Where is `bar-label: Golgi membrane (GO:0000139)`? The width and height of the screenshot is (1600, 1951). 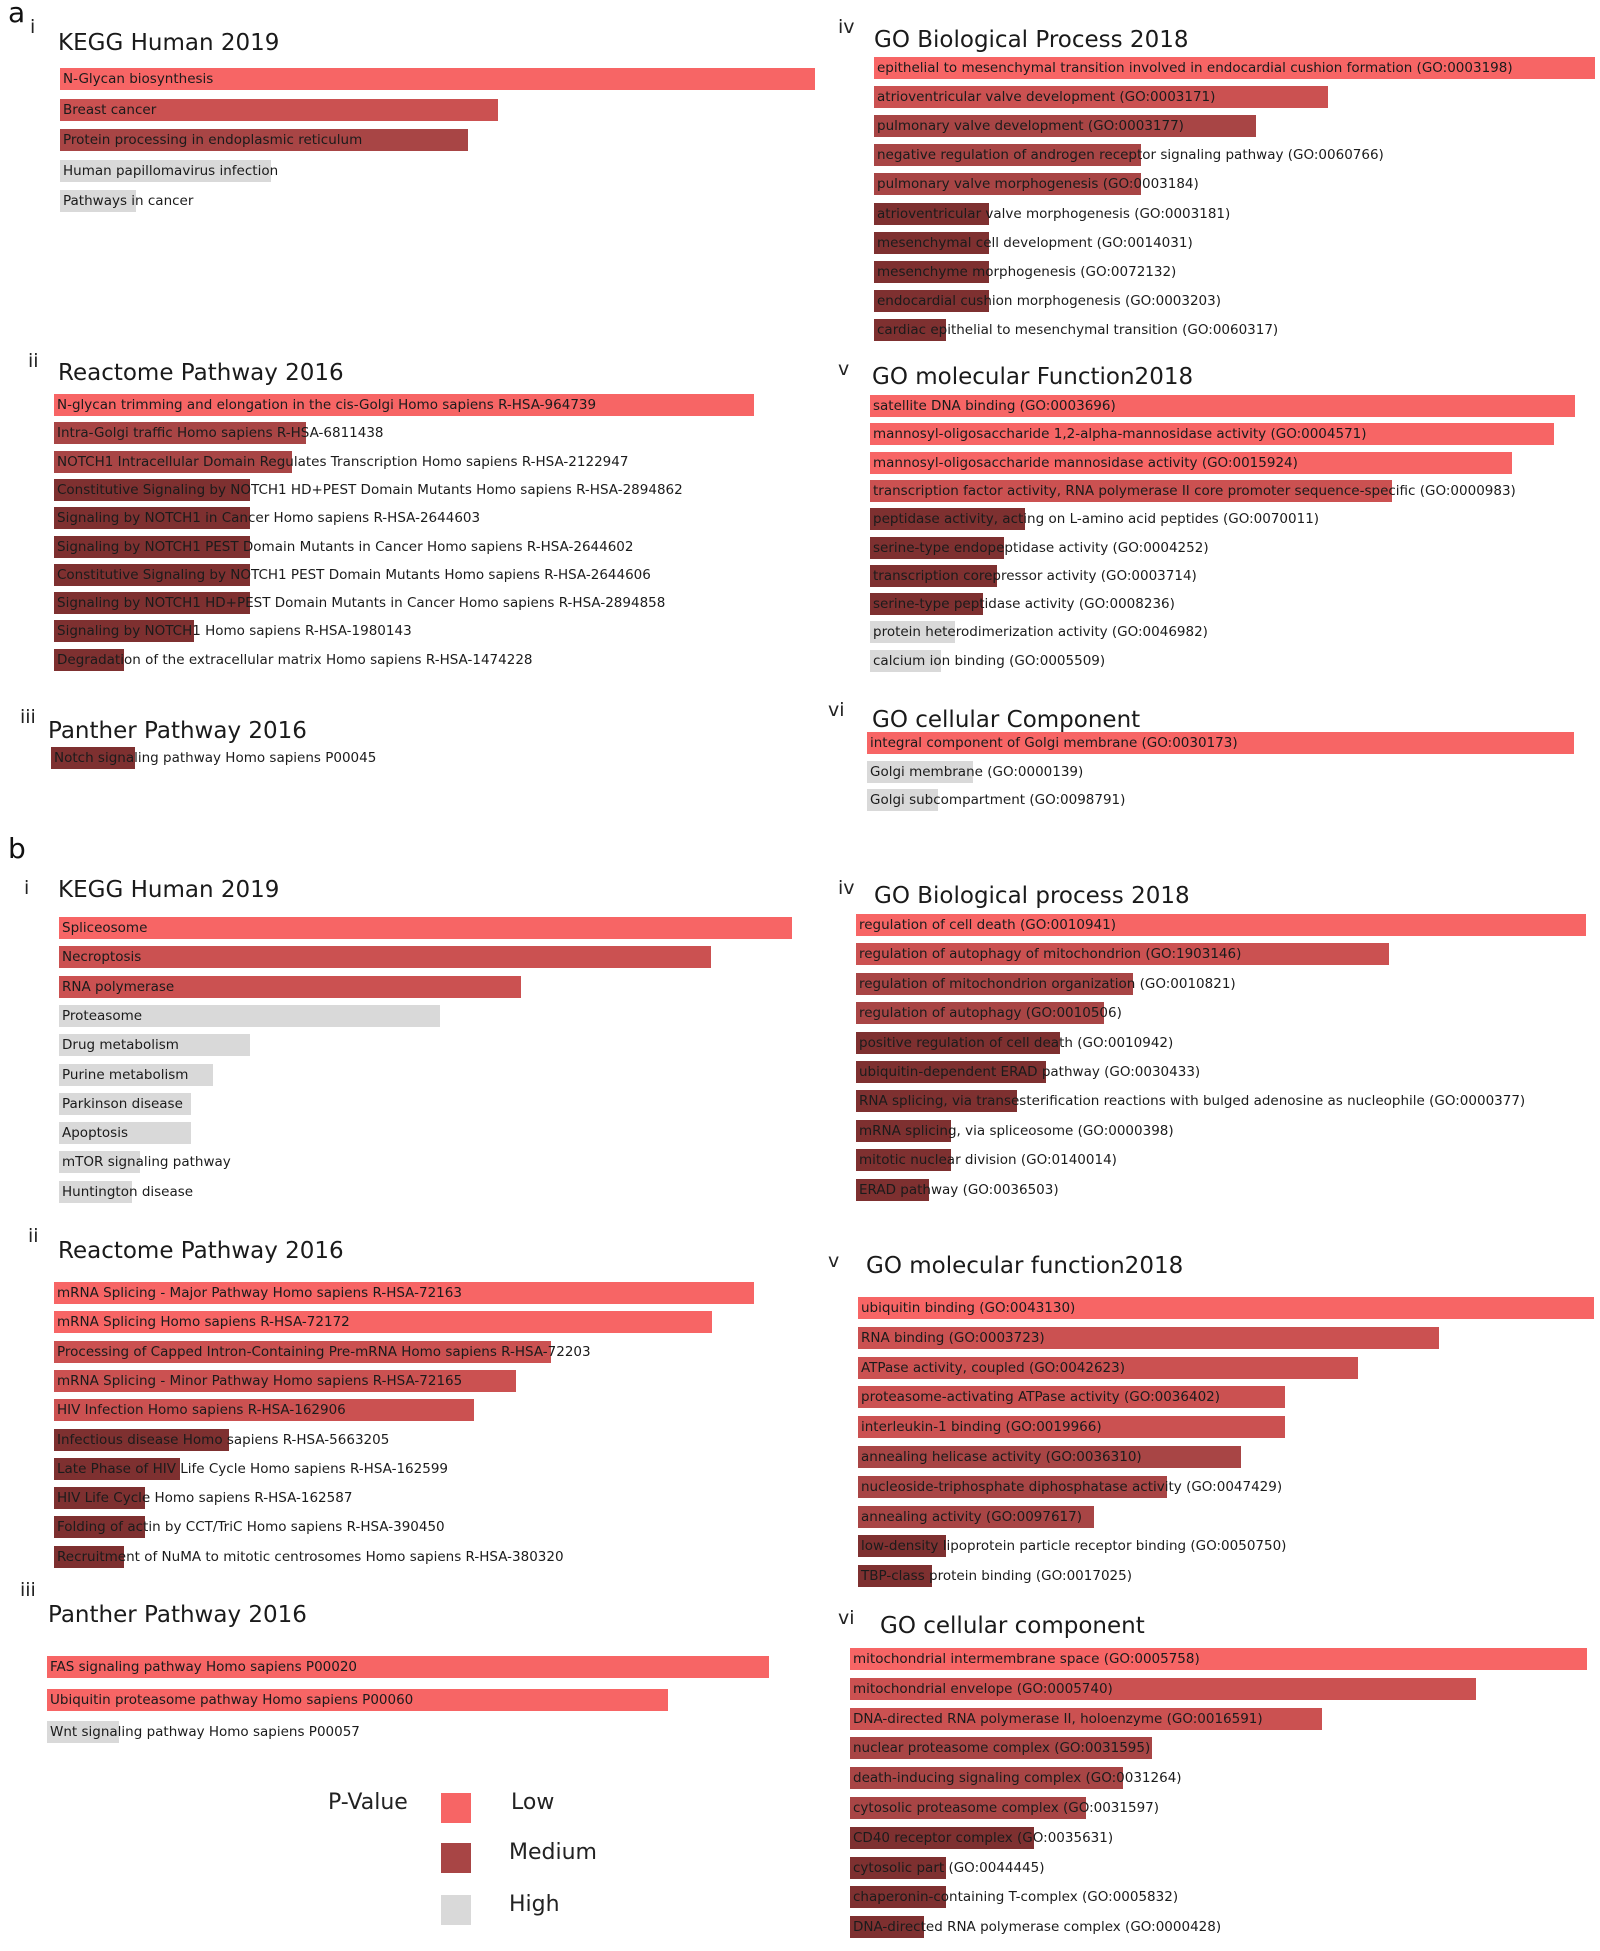
bar-label: Golgi membrane (GO:0000139) is located at coordinates (977, 772).